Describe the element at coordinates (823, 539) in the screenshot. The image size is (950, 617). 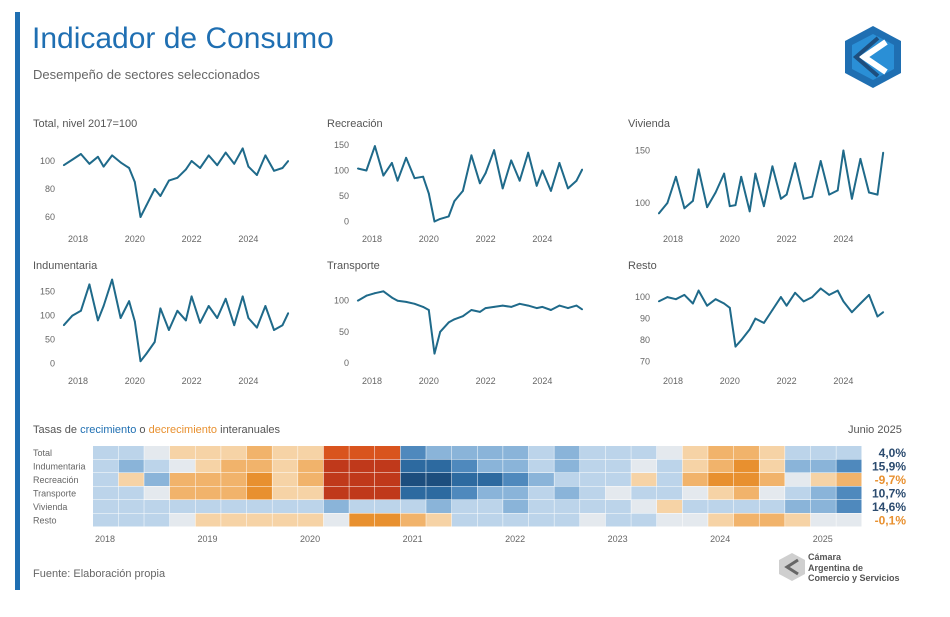
I see `heatmap-x-label: 2025` at that location.